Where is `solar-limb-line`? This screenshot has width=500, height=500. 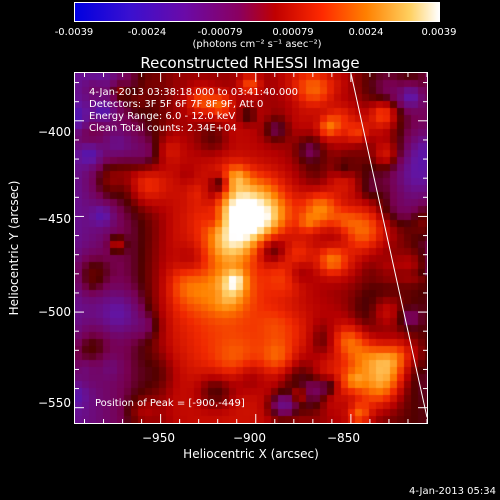 solar-limb-line is located at coordinates (388, 245).